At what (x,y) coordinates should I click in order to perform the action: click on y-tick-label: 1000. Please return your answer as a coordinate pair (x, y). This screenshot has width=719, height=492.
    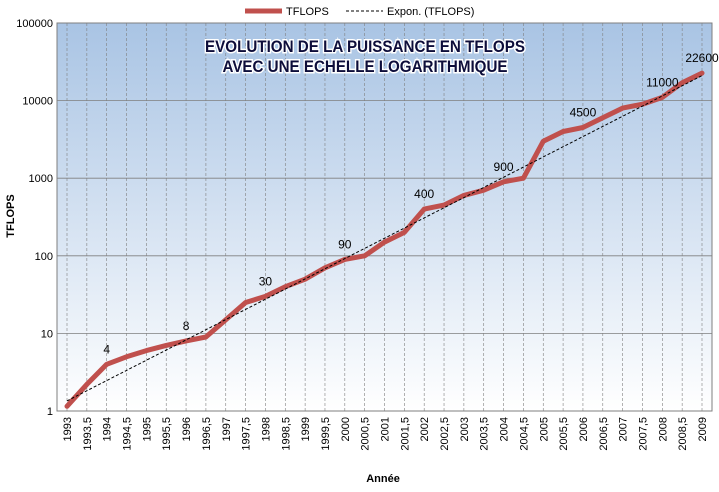
    Looking at the image, I should click on (41, 179).